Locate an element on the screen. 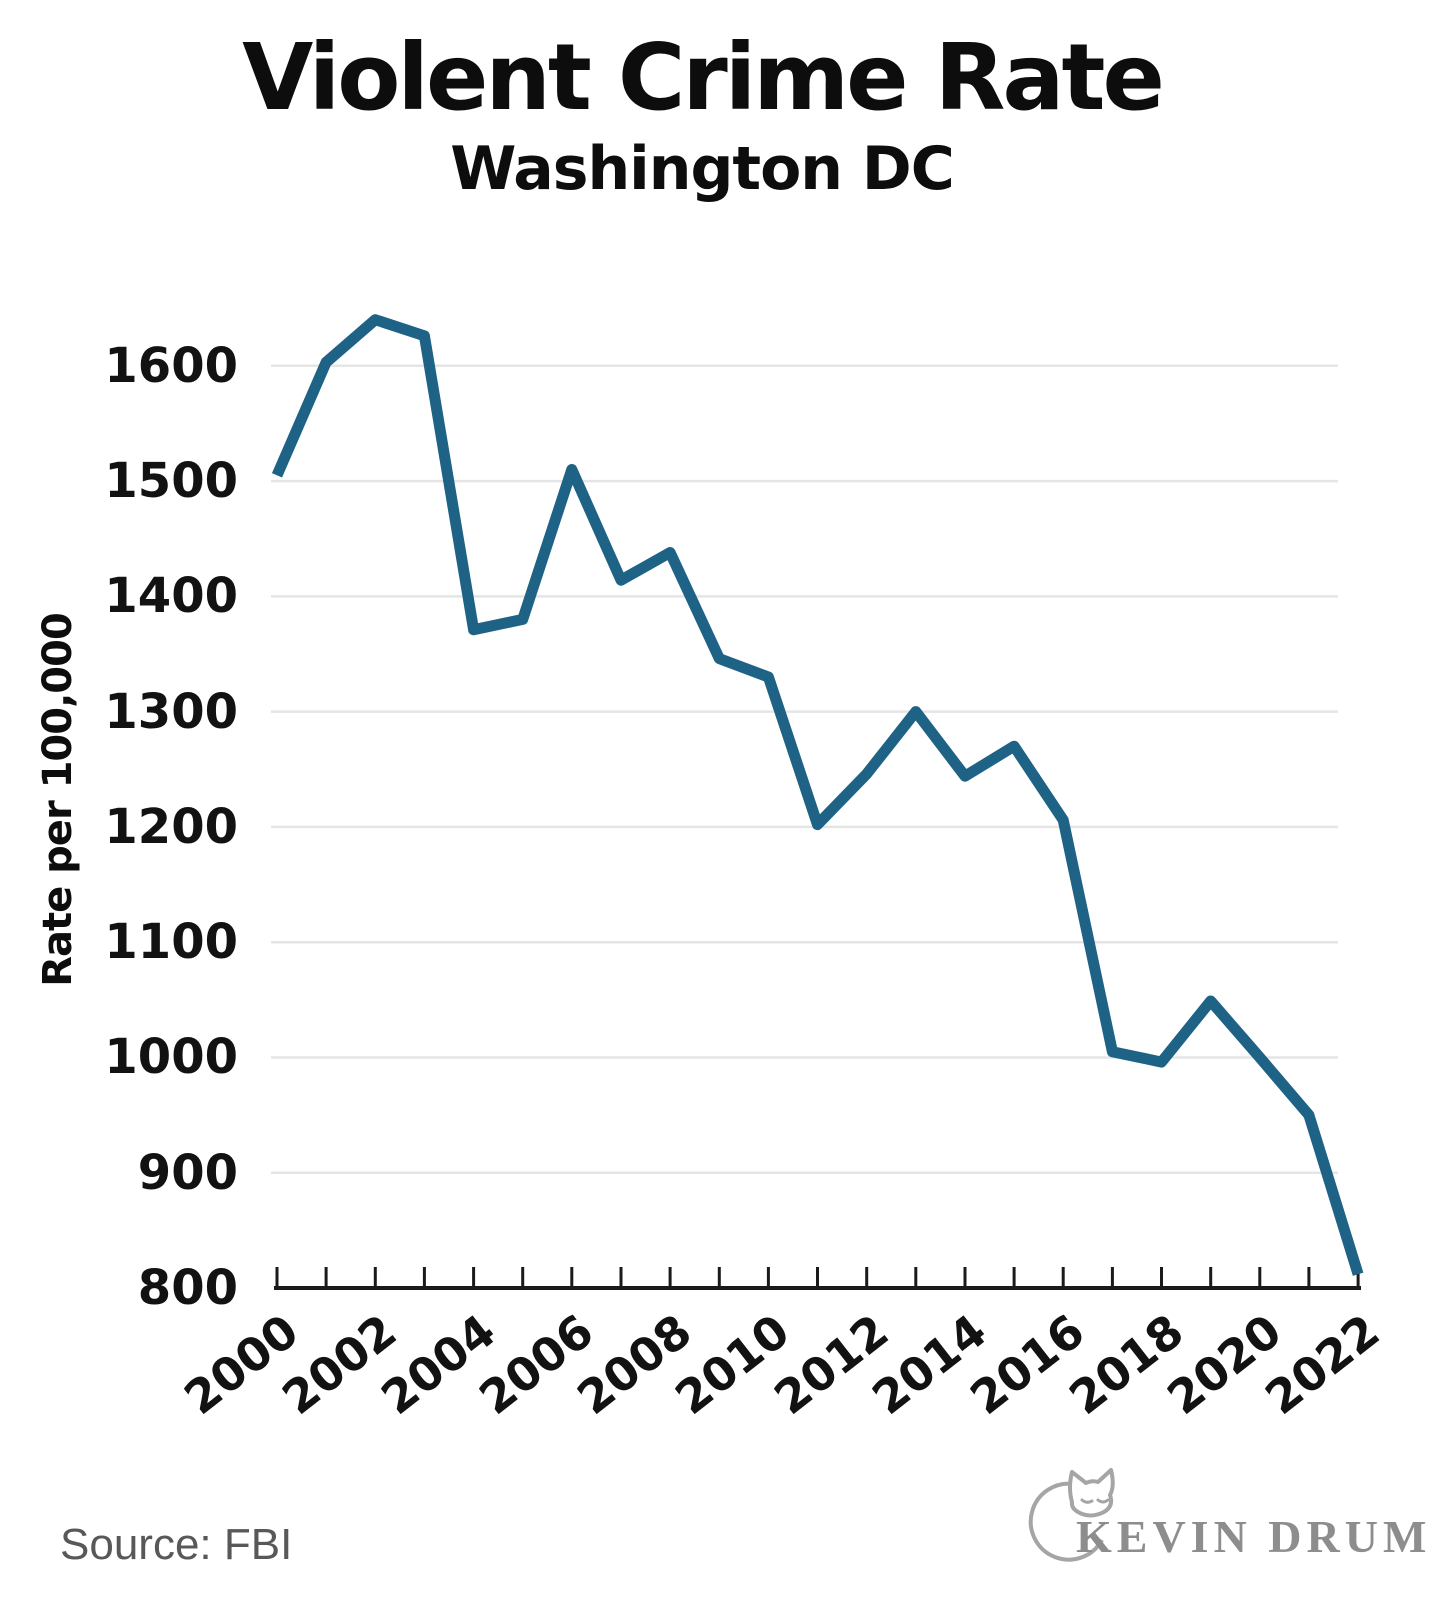  y-tick-label: 1500 is located at coordinates (171, 481).